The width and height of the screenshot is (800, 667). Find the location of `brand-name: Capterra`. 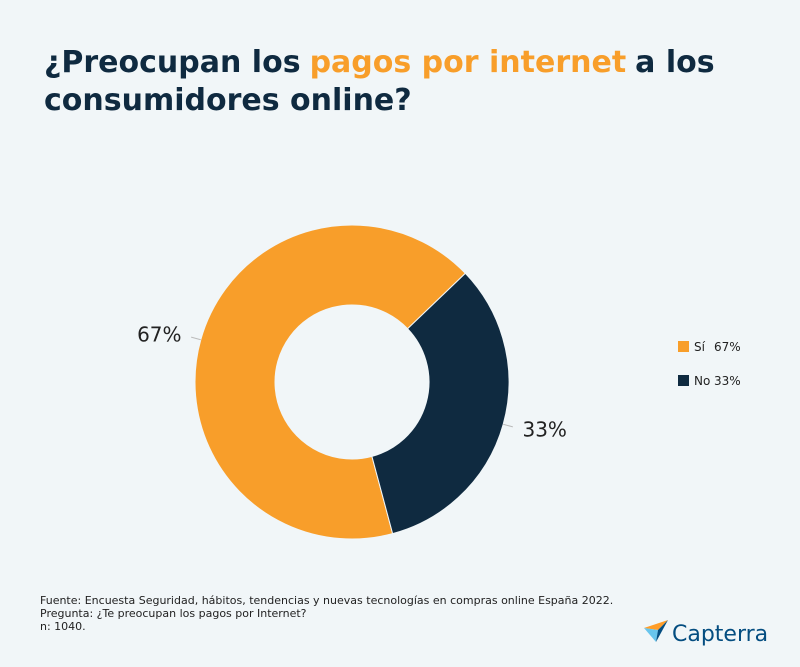

brand-name: Capterra is located at coordinates (720, 634).